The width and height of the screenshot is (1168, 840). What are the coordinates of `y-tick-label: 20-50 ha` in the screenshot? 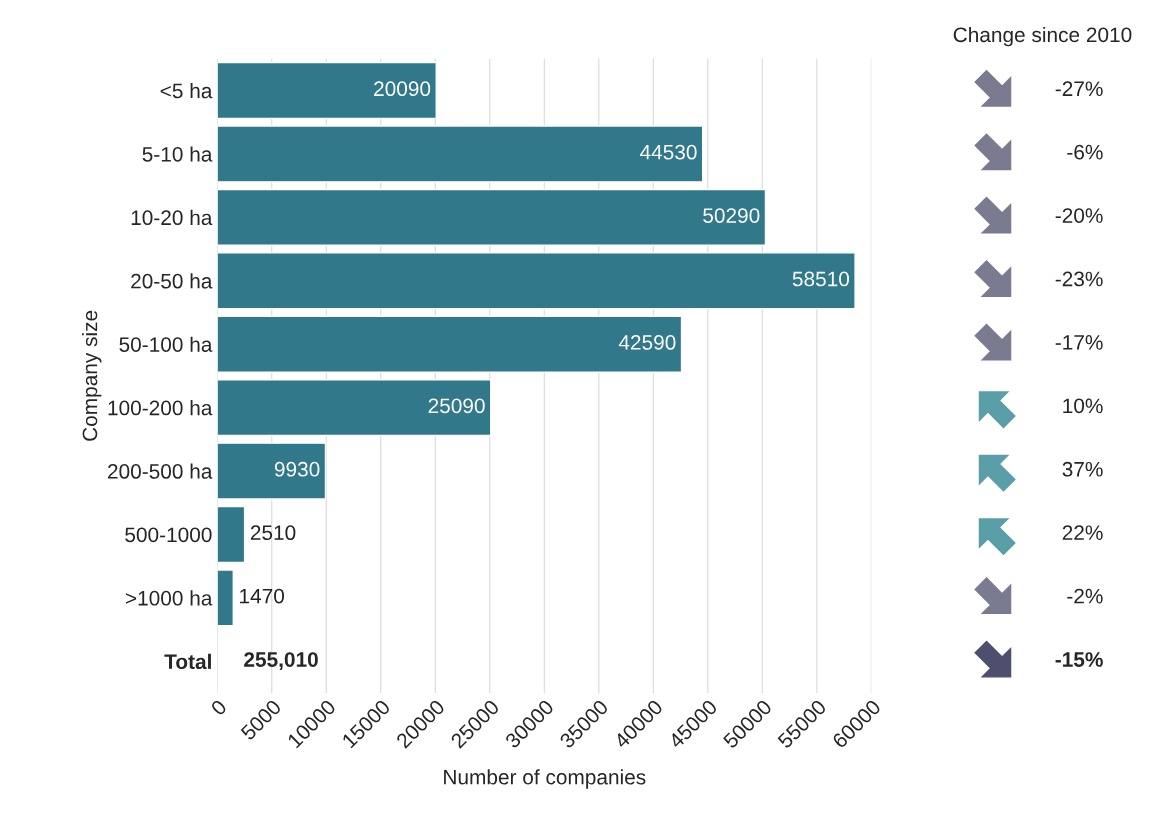 It's located at (172, 281).